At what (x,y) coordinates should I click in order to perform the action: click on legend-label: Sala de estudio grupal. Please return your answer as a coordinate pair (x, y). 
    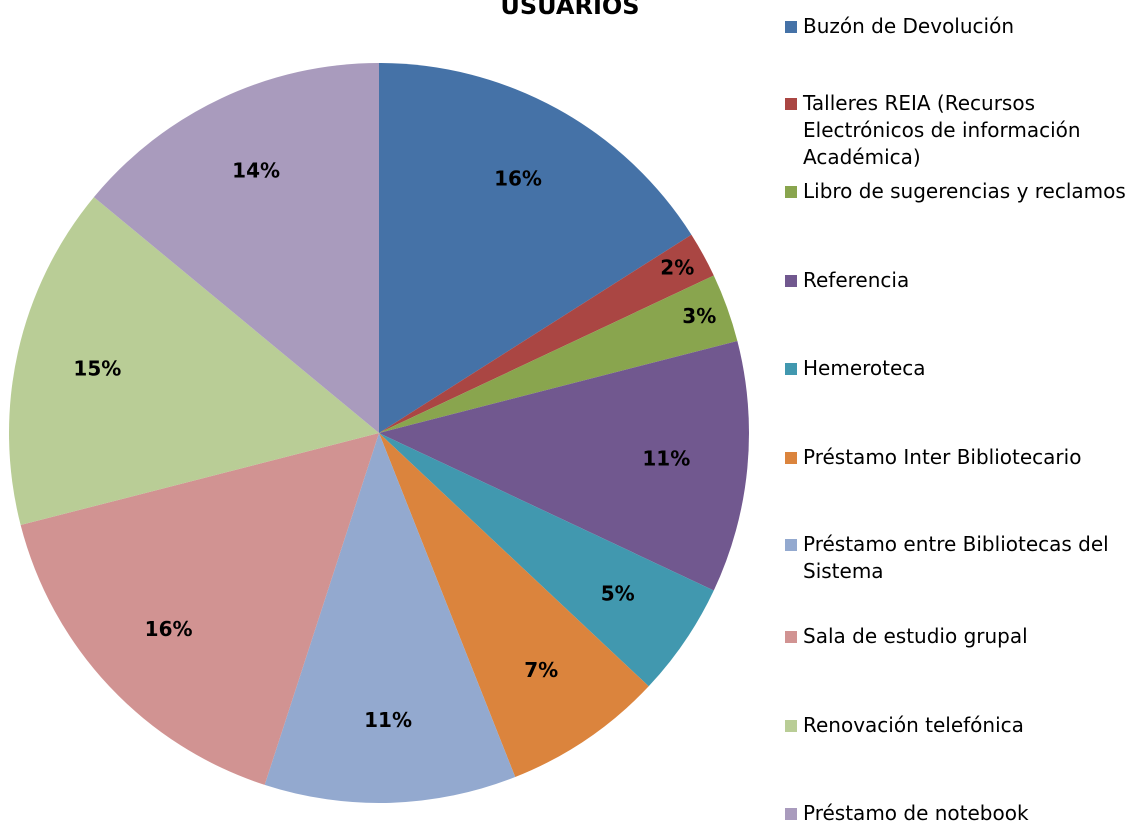
    Looking at the image, I should click on (915, 636).